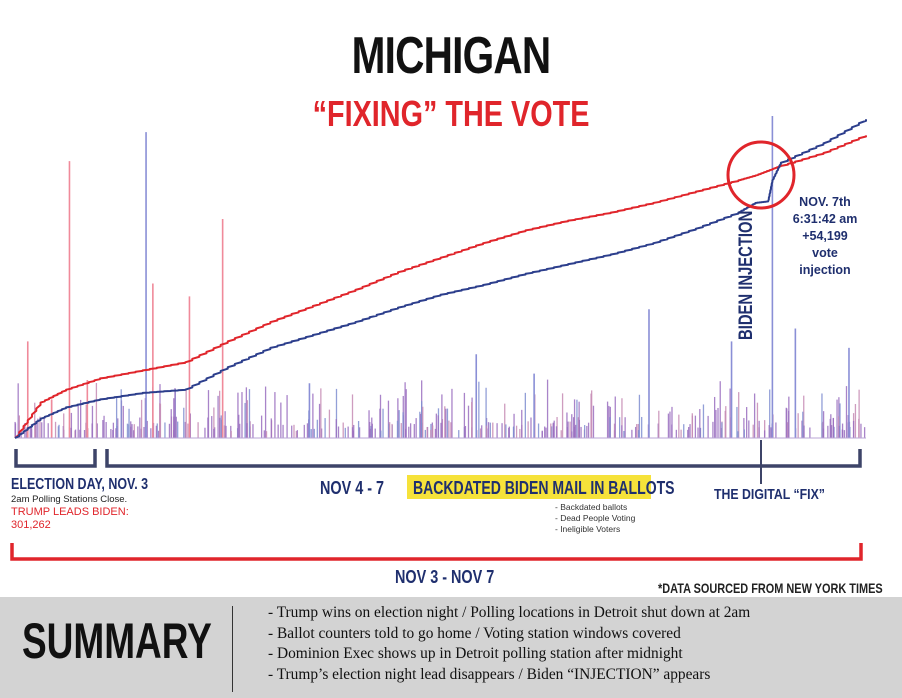 Image resolution: width=902 pixels, height=698 pixels. I want to click on polling-close-label: 2am Polling Stations Close., so click(69, 499).